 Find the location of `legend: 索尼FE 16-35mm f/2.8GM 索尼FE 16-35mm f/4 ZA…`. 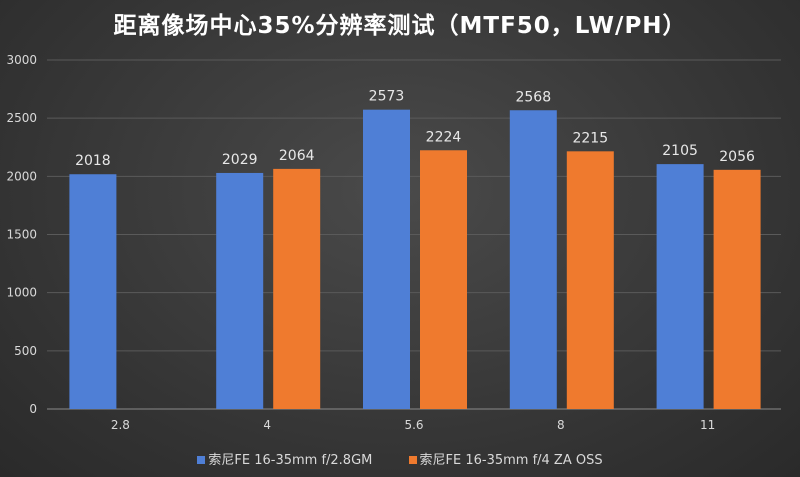

legend: 索尼FE 16-35mm f/2.8GM 索尼FE 16-35mm f/4 ZA… is located at coordinates (400, 458).